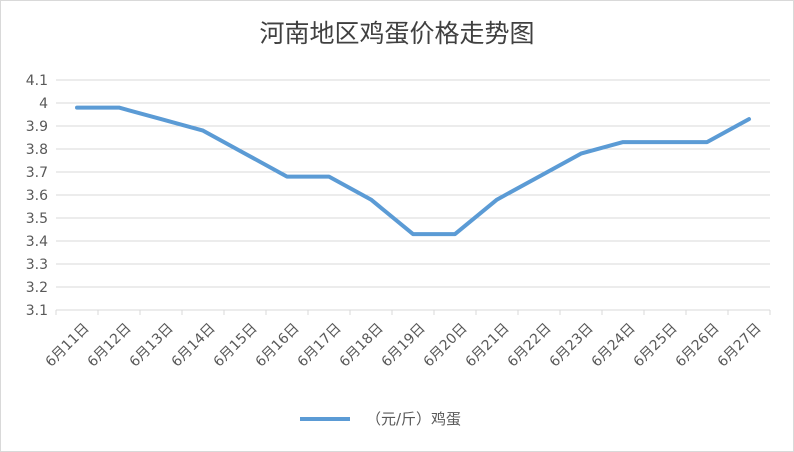 Image resolution: width=794 pixels, height=452 pixels. I want to click on y-tick-label: 4, so click(43, 104).